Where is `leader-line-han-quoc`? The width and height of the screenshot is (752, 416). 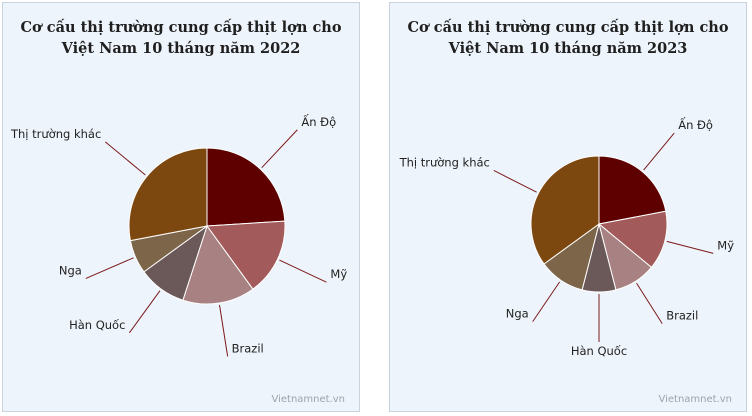 leader-line-han-quoc is located at coordinates (145, 312).